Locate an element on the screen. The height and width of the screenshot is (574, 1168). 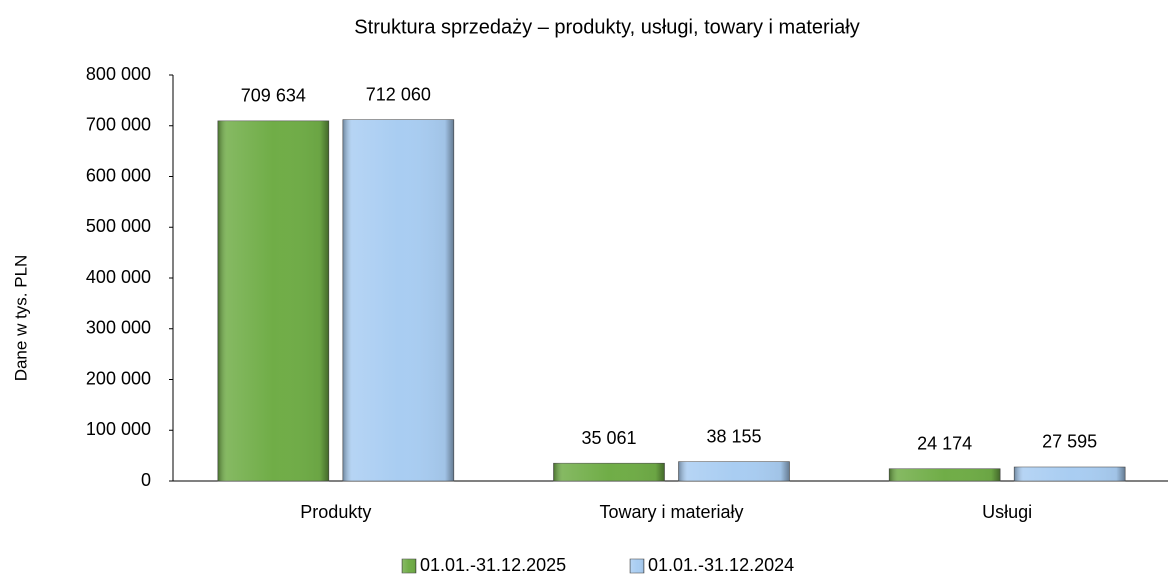
y-tick-label: 800 000 is located at coordinates (118, 74).